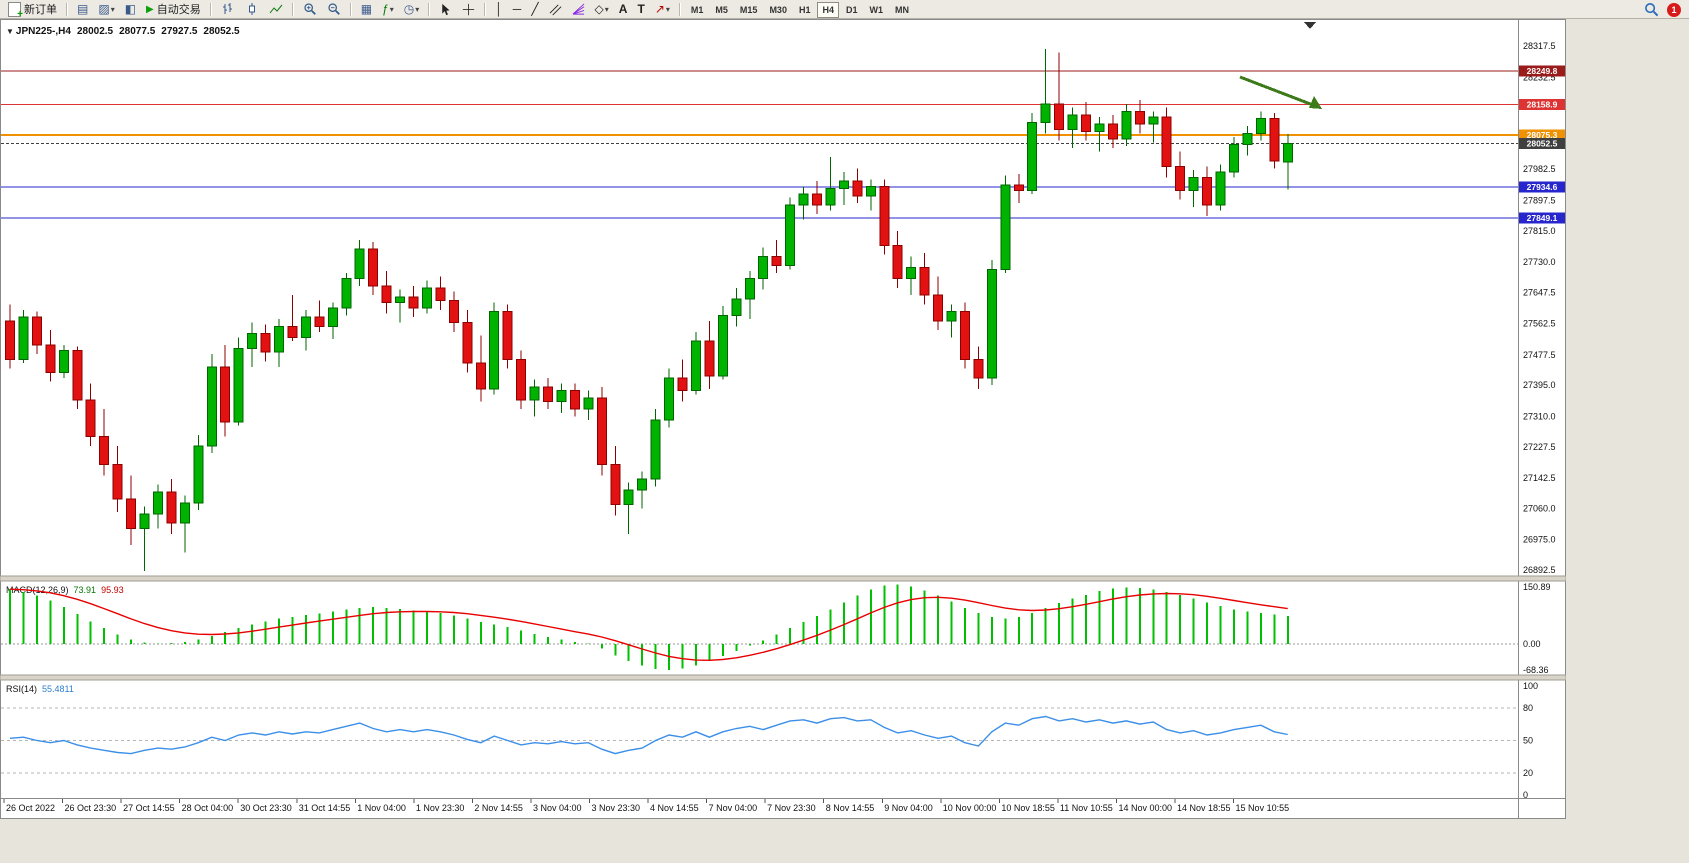  I want to click on price-tick-label: 27647.5, so click(1539, 292).